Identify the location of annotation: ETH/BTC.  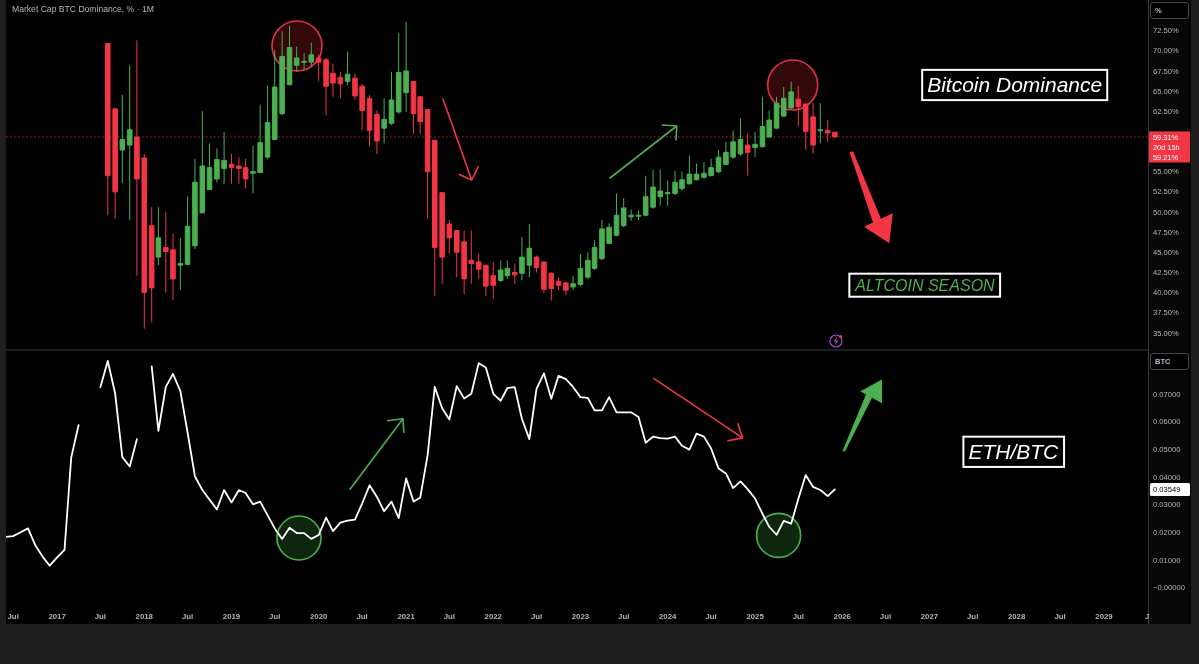
(1014, 452).